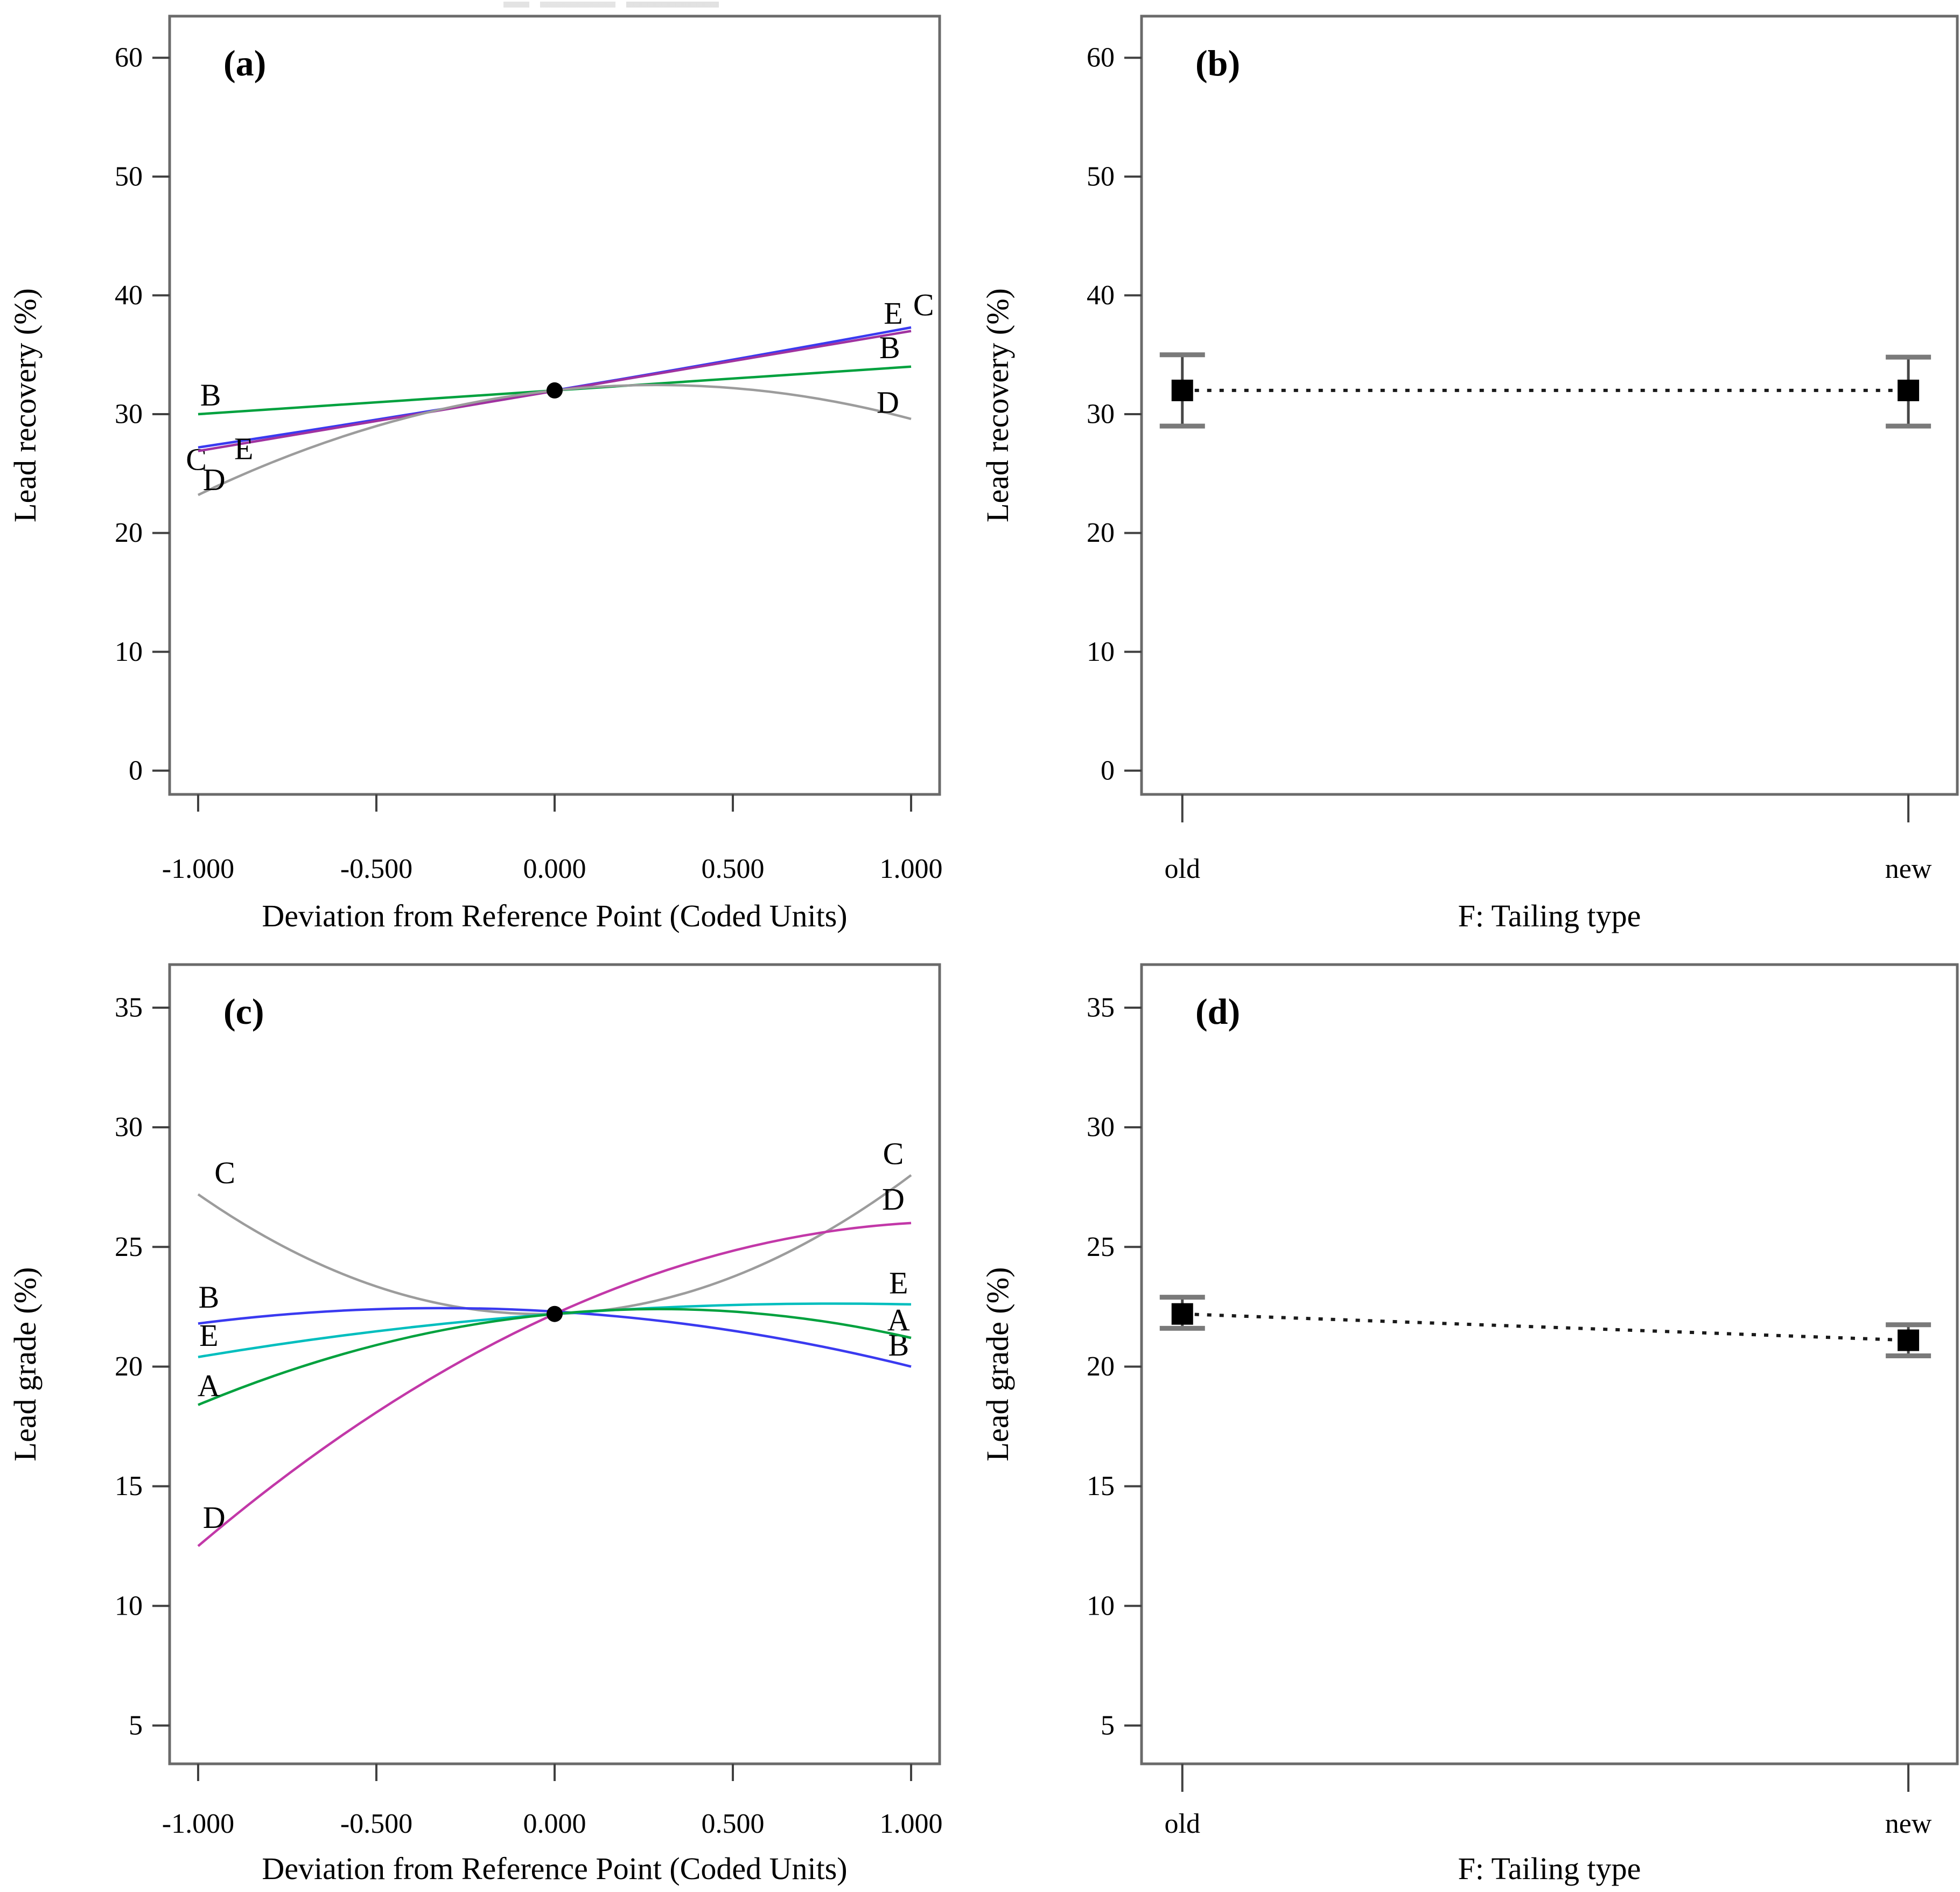  I want to click on panel-tag: (c), so click(243, 1011).